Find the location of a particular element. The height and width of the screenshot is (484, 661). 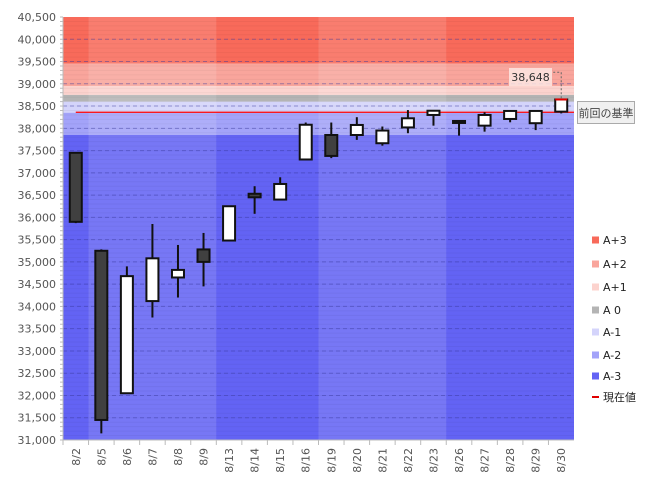

y-tick-label: 33,500 is located at coordinates (37, 329).